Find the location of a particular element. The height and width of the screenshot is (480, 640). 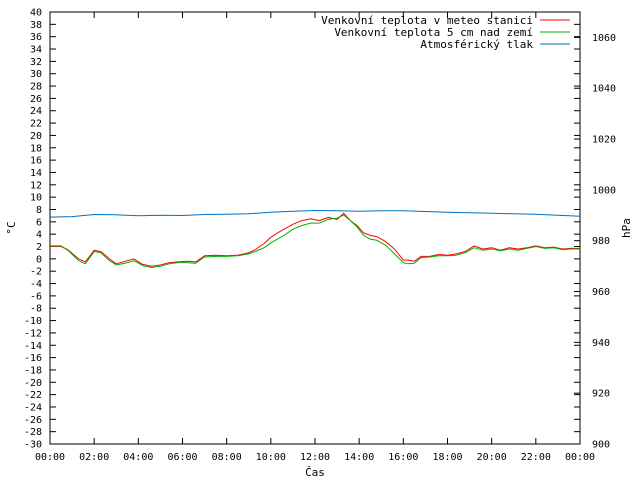

y-tick-label: 24 is located at coordinates (36, 111).